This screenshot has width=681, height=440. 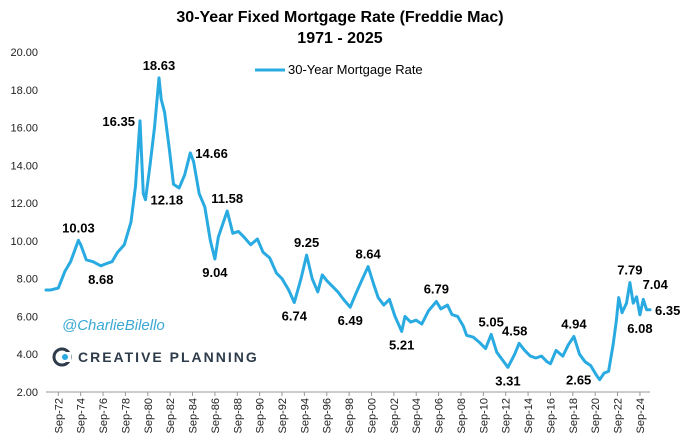 I want to click on author-handle: @CharlieBilello, so click(x=113, y=325).